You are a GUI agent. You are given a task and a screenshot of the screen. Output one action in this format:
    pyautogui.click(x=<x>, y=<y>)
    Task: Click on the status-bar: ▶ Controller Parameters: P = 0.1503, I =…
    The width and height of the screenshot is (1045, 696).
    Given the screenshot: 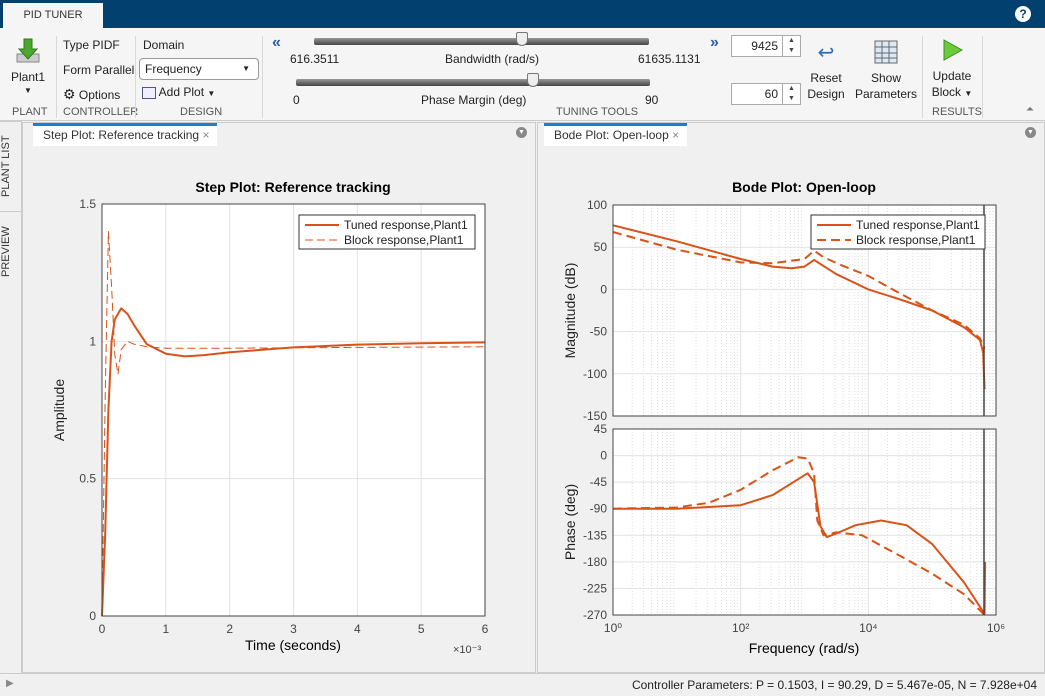 What is the action you would take?
    pyautogui.click(x=522, y=684)
    